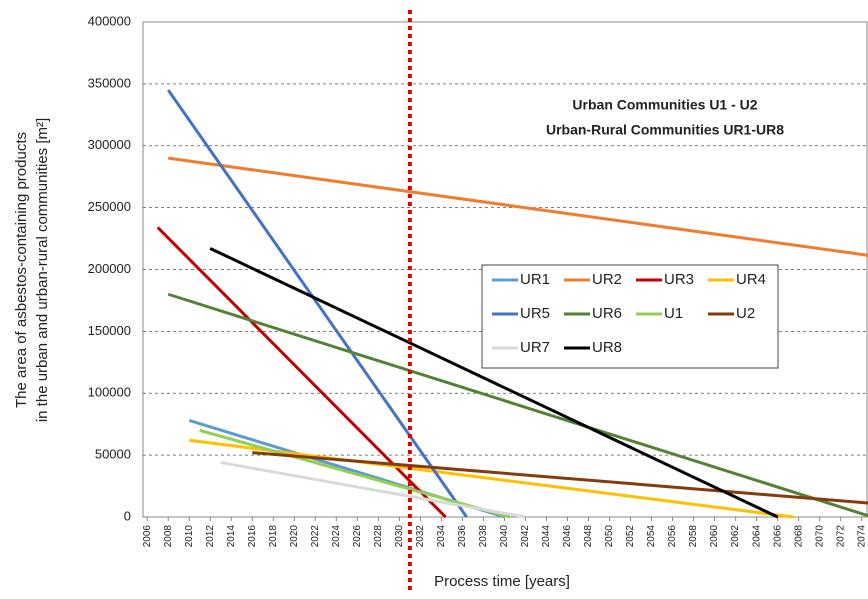 Image resolution: width=868 pixels, height=599 pixels. I want to click on x-tick-label: 2036, so click(462, 536).